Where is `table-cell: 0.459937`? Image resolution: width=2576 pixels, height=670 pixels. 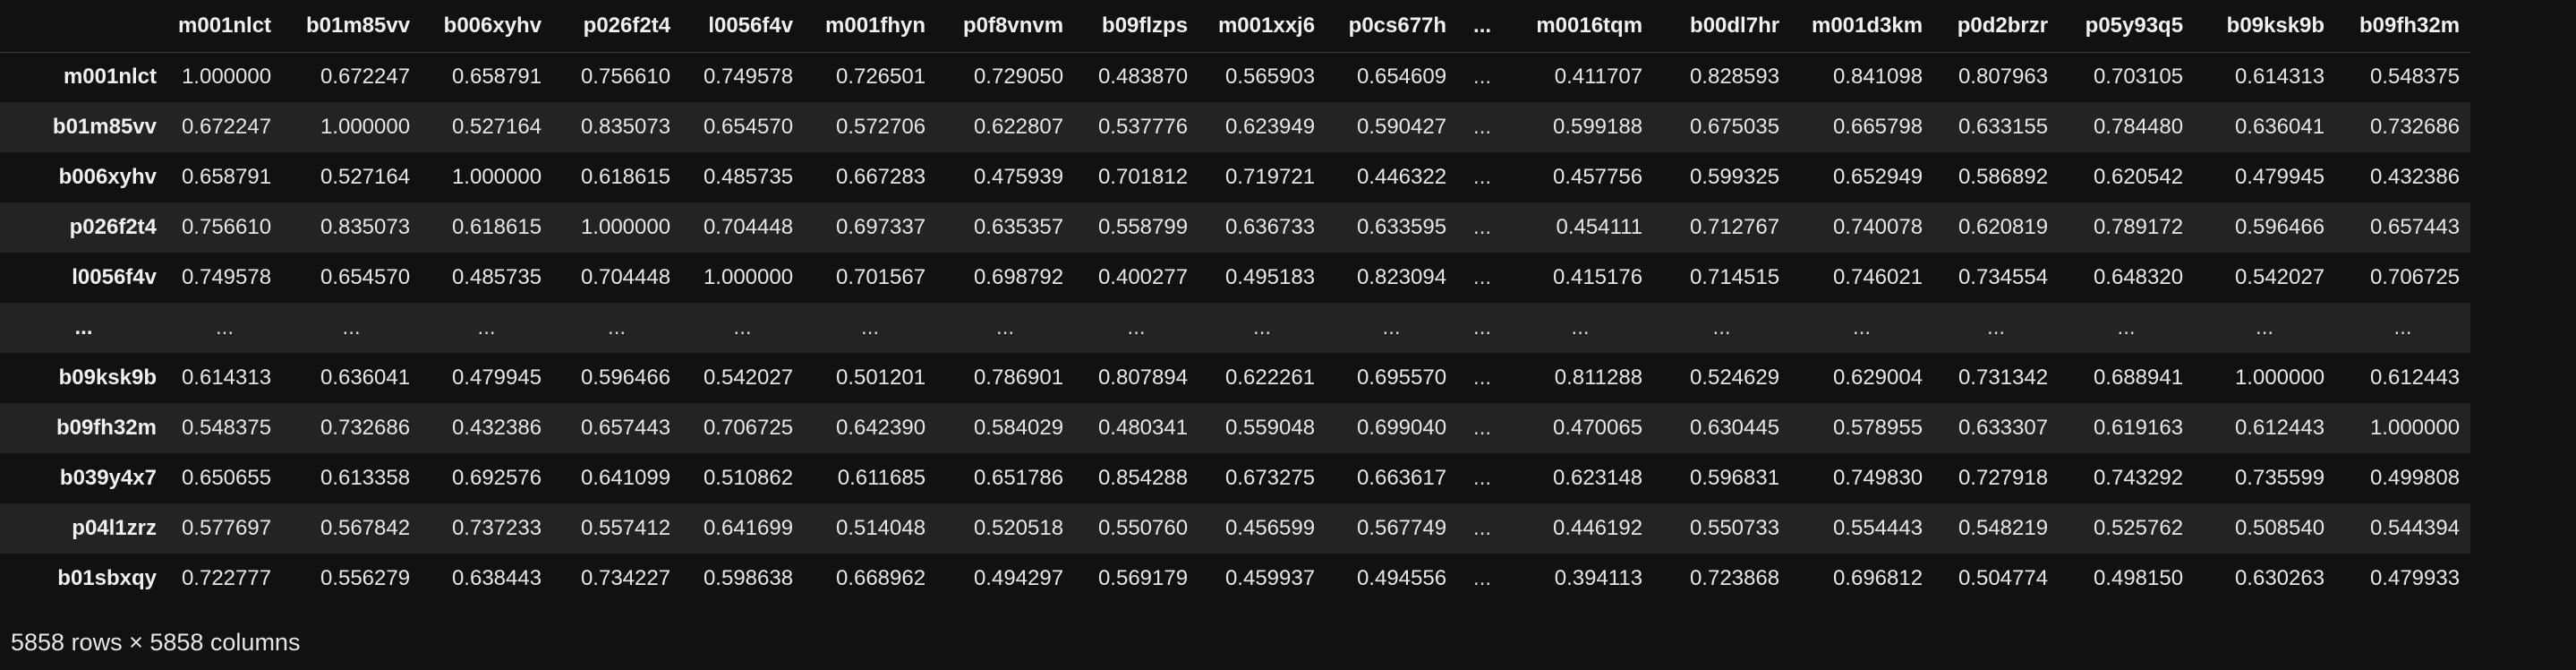 table-cell: 0.459937 is located at coordinates (1270, 578).